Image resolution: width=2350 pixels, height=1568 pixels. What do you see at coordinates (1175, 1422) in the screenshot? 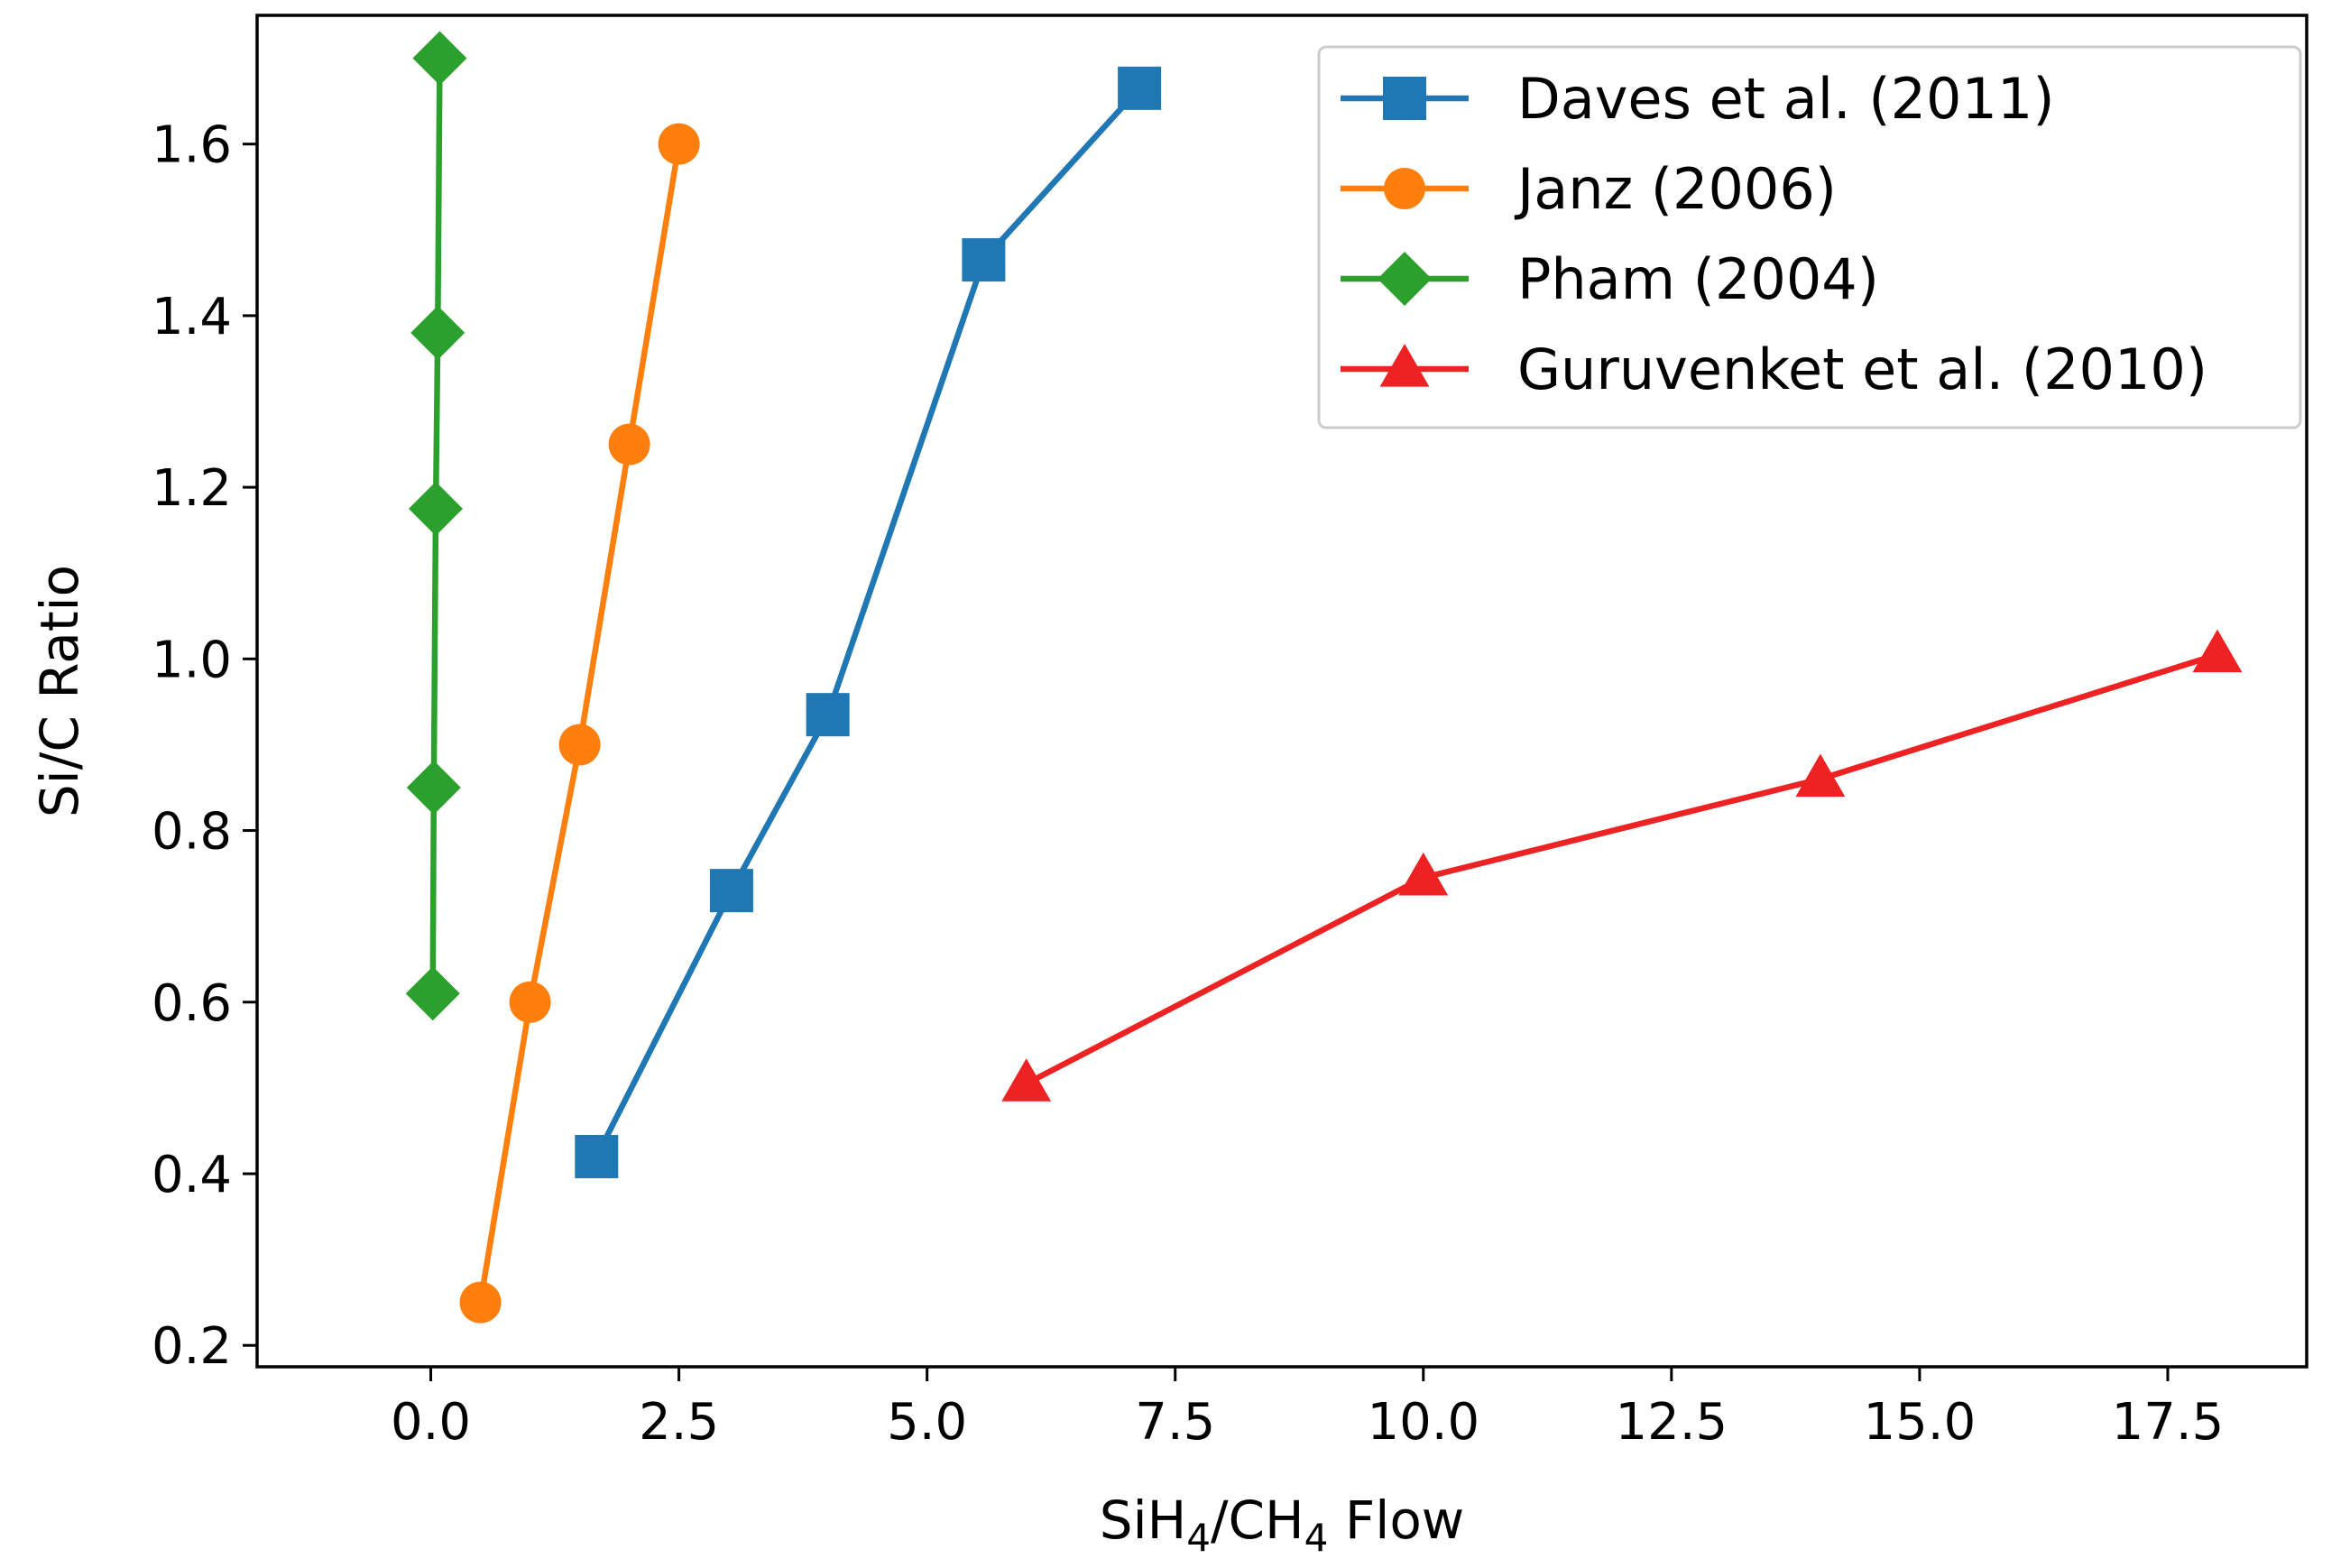
I see `x-tick-label: 7.5` at bounding box center [1175, 1422].